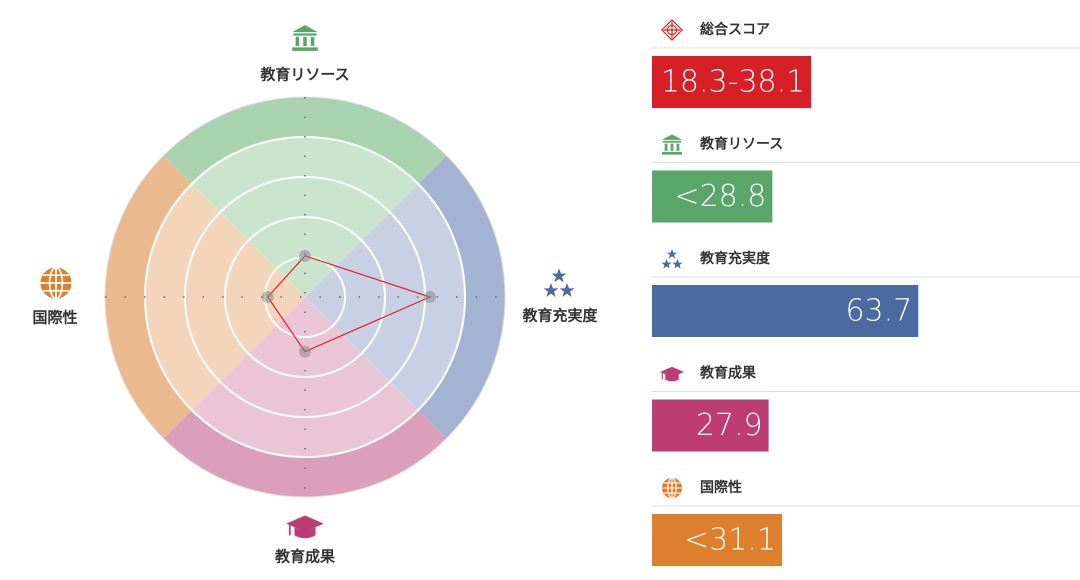 This screenshot has height=580, width=1080. I want to click on ring, so click(305, 297).